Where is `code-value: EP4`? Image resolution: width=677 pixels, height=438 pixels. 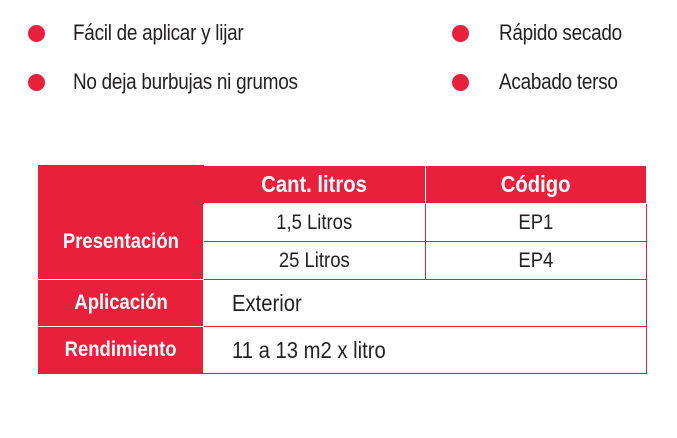
code-value: EP4 is located at coordinates (536, 260).